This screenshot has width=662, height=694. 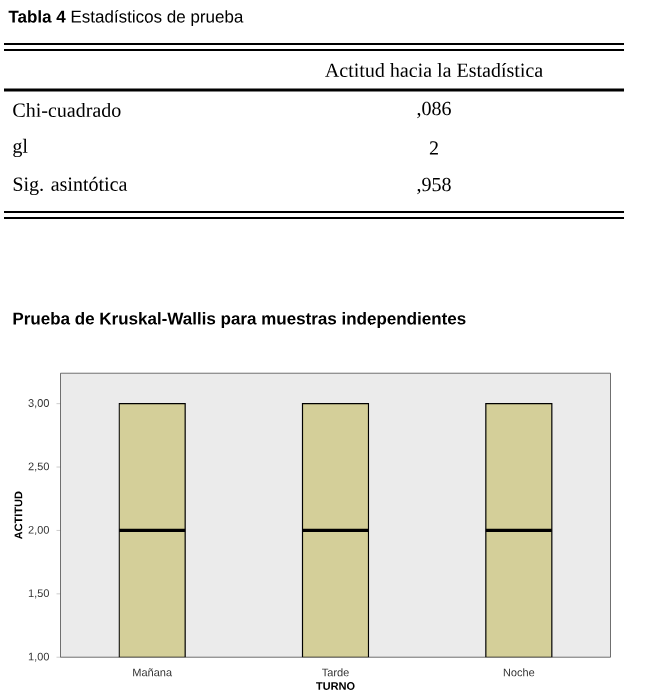 I want to click on text: Sig. asintótica, so click(x=70, y=186).